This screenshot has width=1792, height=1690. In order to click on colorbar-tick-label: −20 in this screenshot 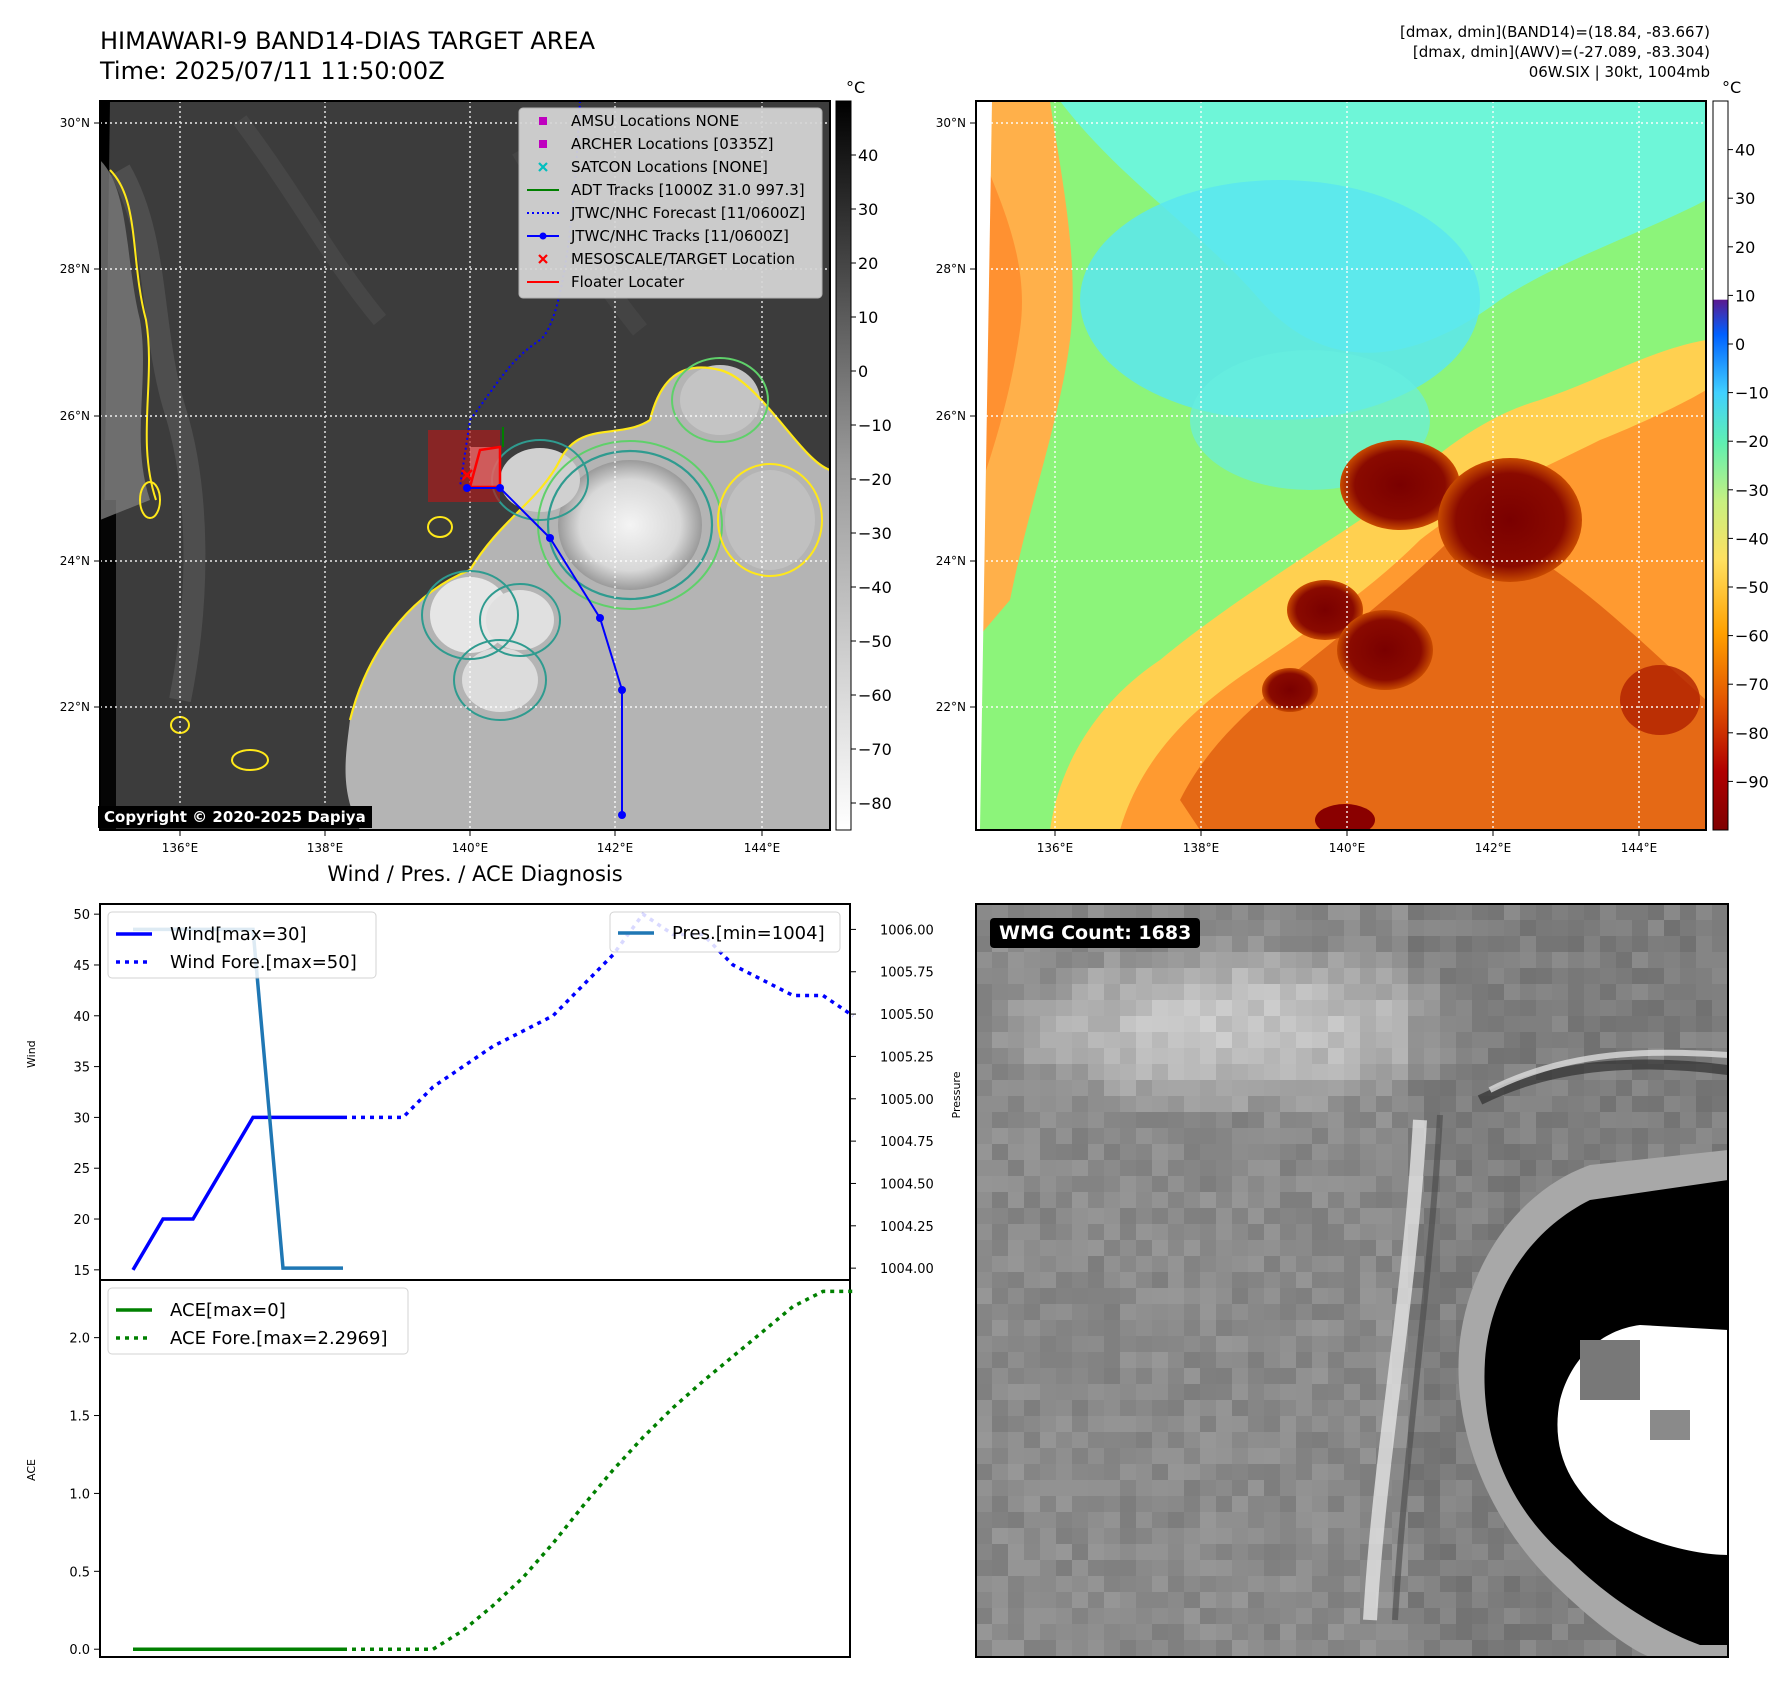, I will do `click(875, 479)`.